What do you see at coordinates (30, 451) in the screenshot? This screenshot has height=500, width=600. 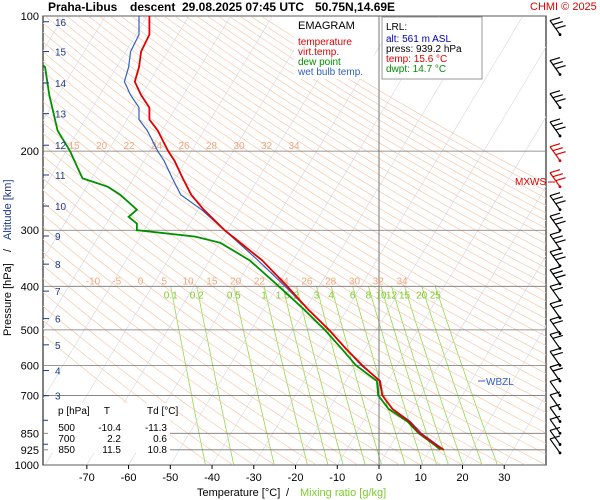 I see `pressure-tick-label: 925` at bounding box center [30, 451].